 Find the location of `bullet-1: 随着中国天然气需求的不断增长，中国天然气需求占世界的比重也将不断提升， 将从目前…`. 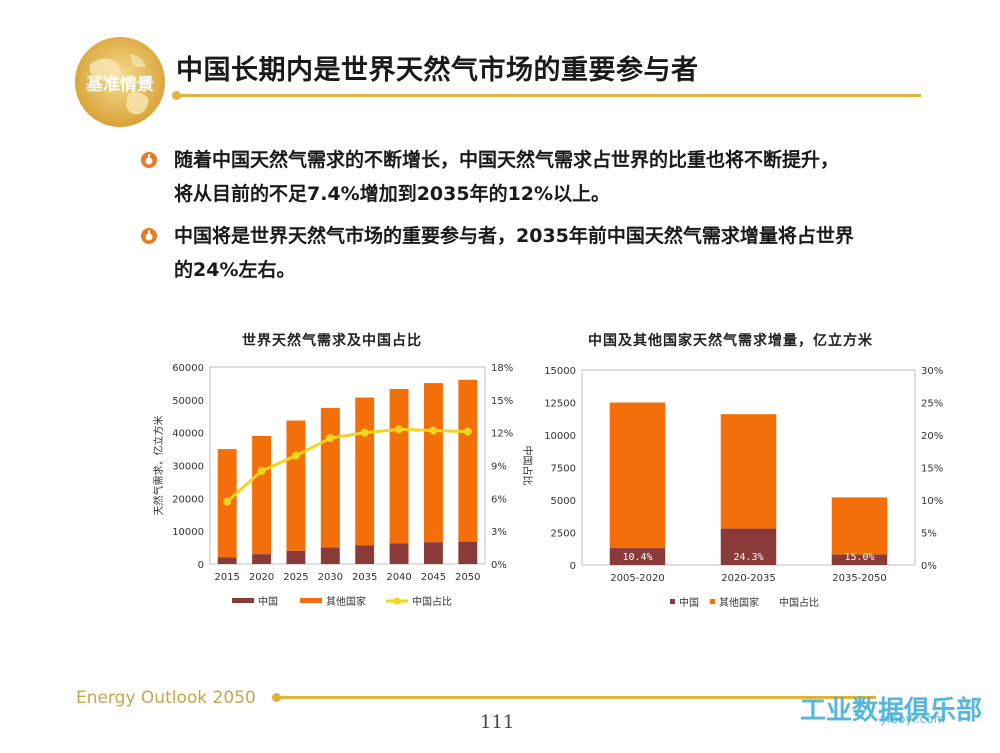

bullet-1: 随着中国天然气需求的不断增长，中国天然气需求占世界的比重也将不断提升， 将从目前… is located at coordinates (535, 177).